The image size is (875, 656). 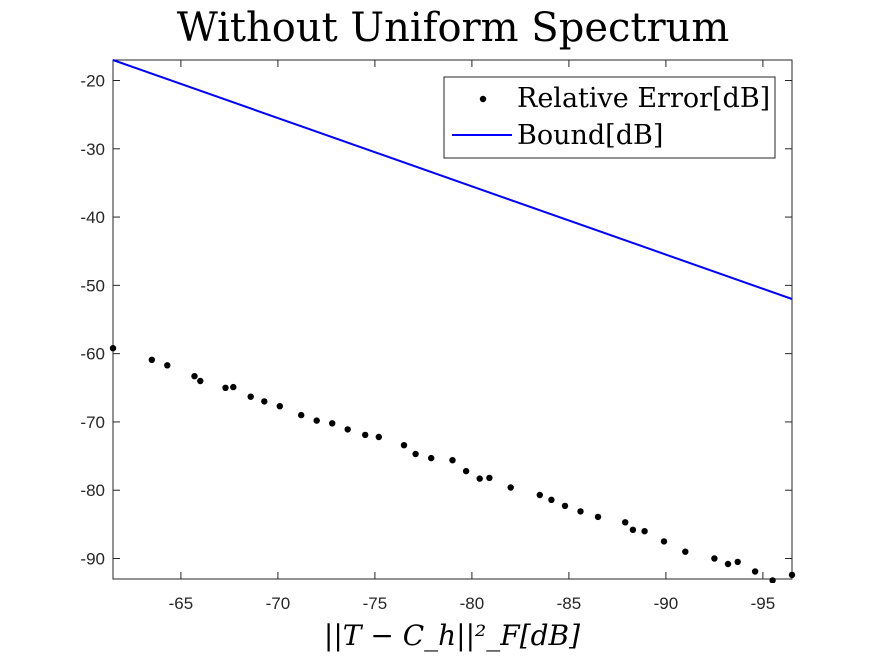 I want to click on x-tick-label: -90, so click(x=666, y=603).